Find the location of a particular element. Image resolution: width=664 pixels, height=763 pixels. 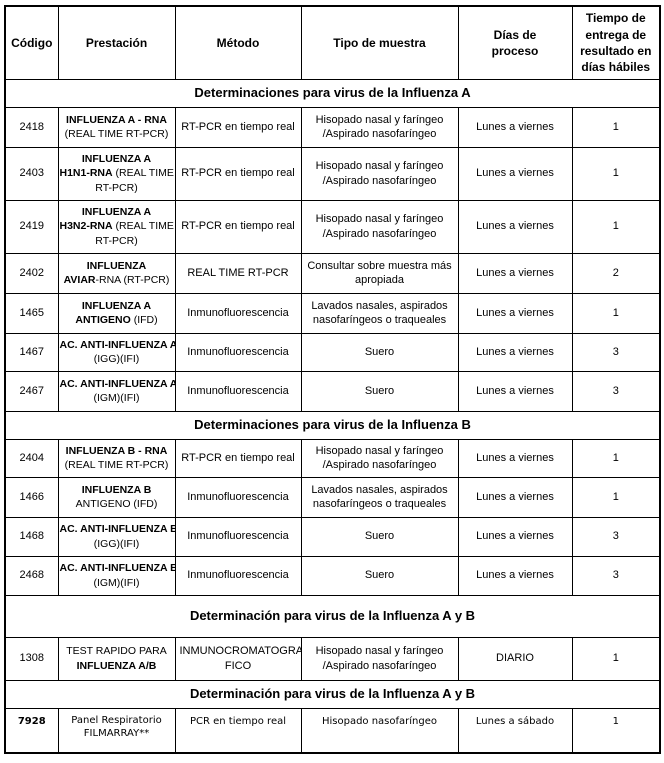

cell-prestacion: INFLUENZA A H1N1-RNA (REAL TIME RT-PCR) is located at coordinates (116, 173).